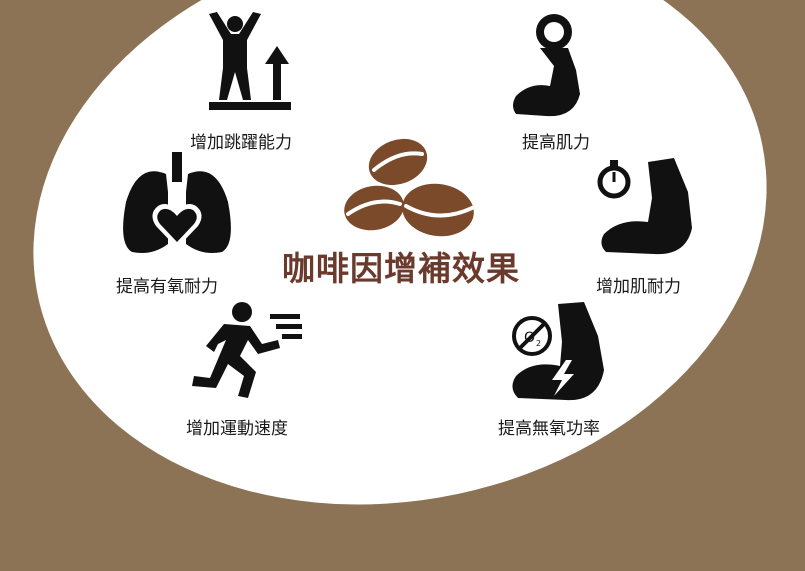 This screenshot has width=805, height=571. I want to click on effect-label: 增加運動速度, so click(237, 429).